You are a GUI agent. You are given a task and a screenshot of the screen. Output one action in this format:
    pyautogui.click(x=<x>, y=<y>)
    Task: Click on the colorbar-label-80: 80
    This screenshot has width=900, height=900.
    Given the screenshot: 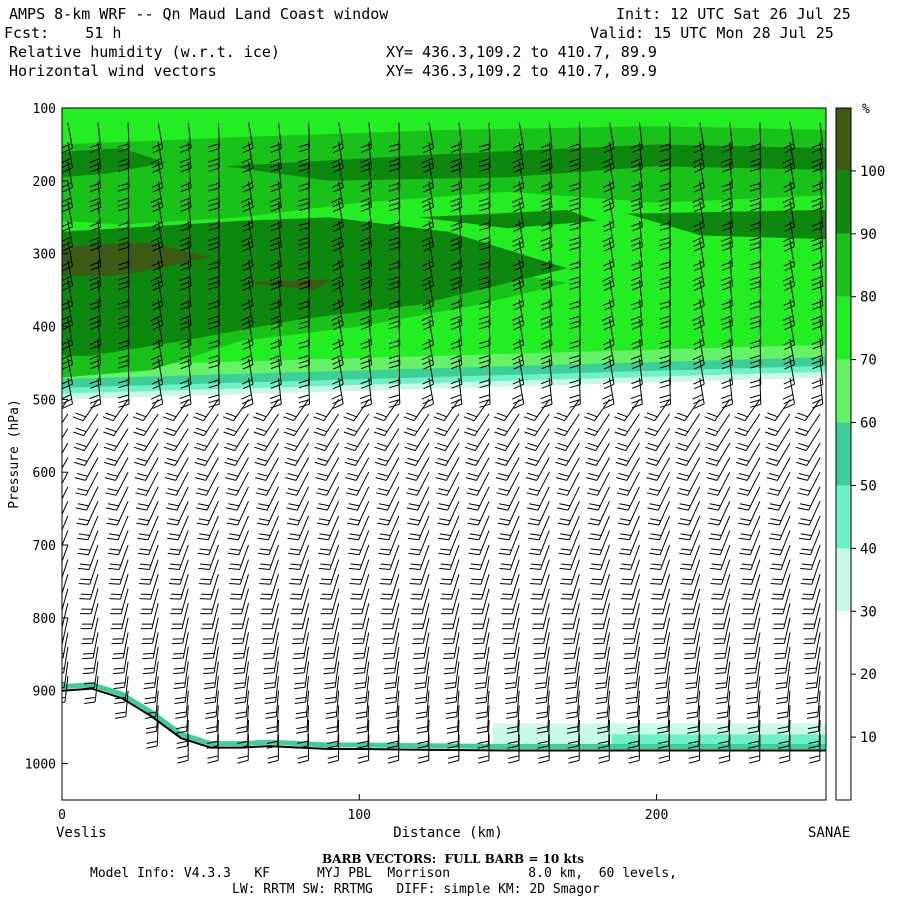 What is the action you would take?
    pyautogui.click(x=868, y=298)
    